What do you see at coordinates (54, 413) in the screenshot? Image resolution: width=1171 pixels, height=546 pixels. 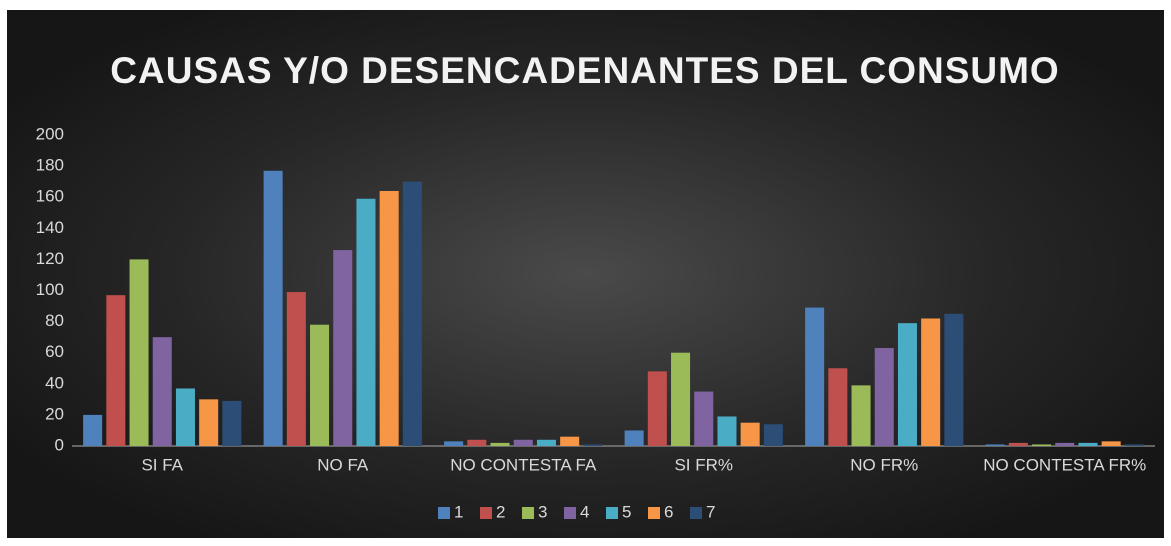 I see `y-tick-label: 20` at bounding box center [54, 413].